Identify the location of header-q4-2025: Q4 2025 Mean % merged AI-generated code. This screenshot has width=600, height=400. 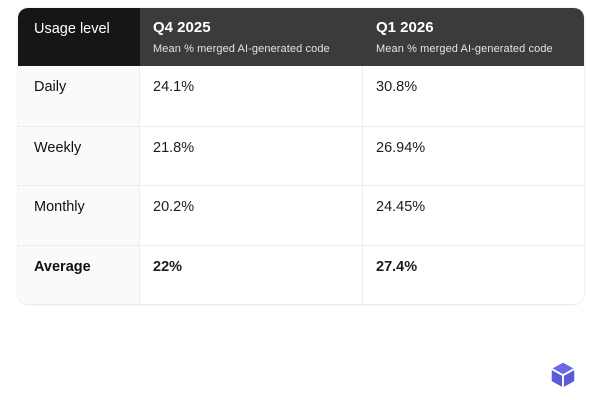
(251, 37).